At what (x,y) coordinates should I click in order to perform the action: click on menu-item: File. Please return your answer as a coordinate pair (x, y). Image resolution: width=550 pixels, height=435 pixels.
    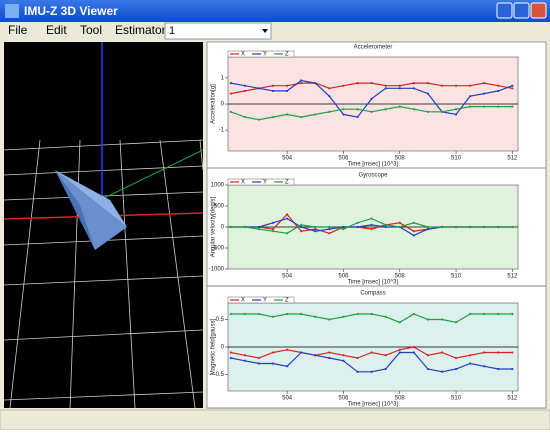
    Looking at the image, I should click on (18, 30).